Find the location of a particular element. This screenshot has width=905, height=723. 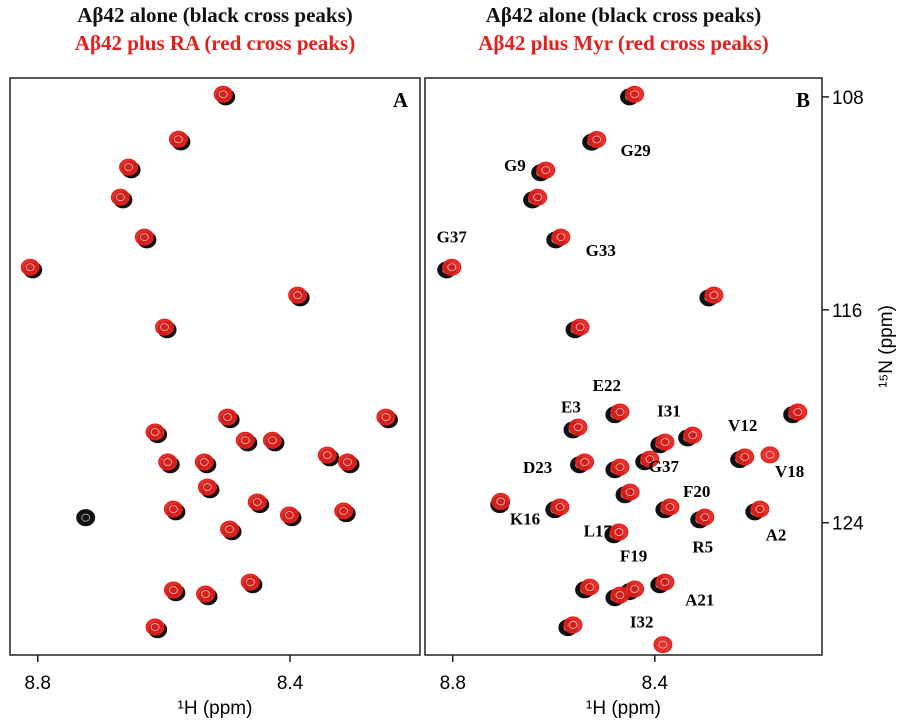

panel-title: Aβ42 plus Myr (red cross peaks) is located at coordinates (623, 43).